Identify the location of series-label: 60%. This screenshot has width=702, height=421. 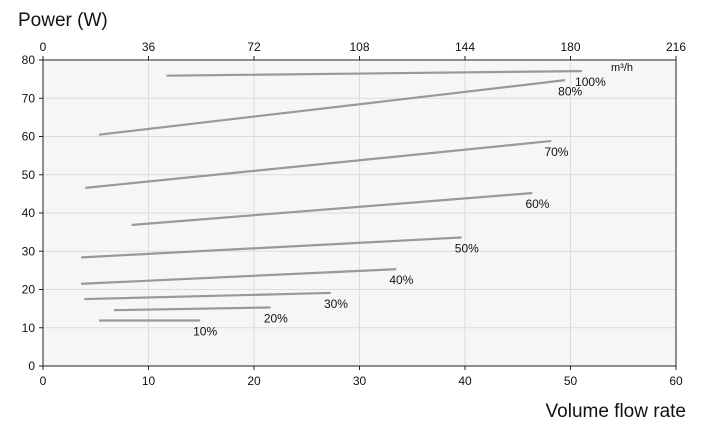
(537, 204).